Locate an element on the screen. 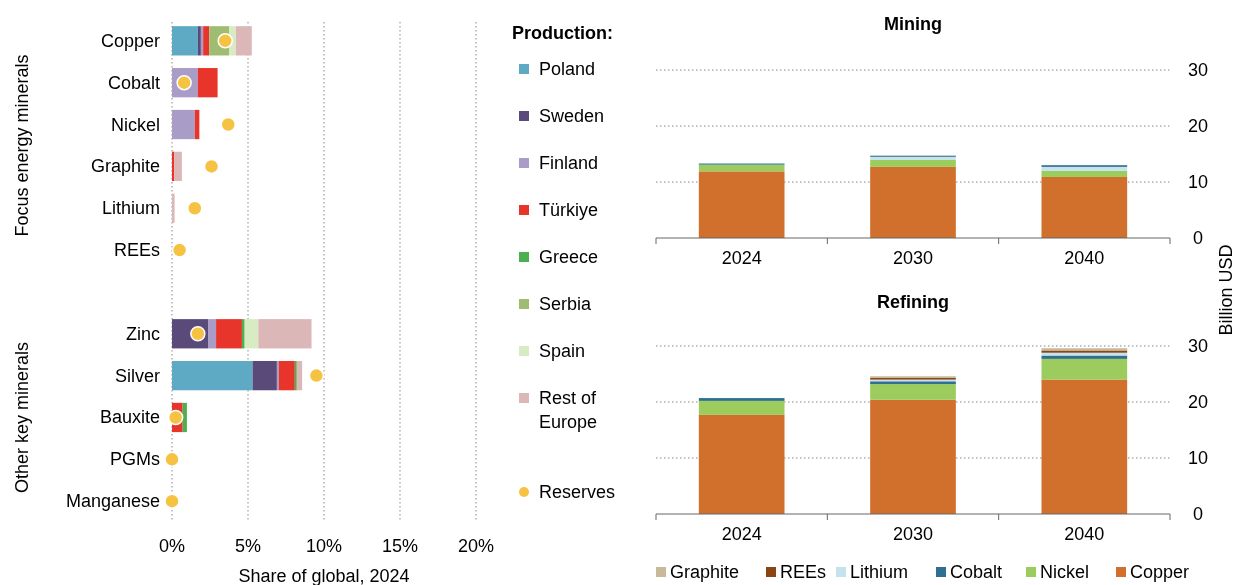 Image resolution: width=1247 pixels, height=585 pixels. chart-title: Refining is located at coordinates (913, 302).